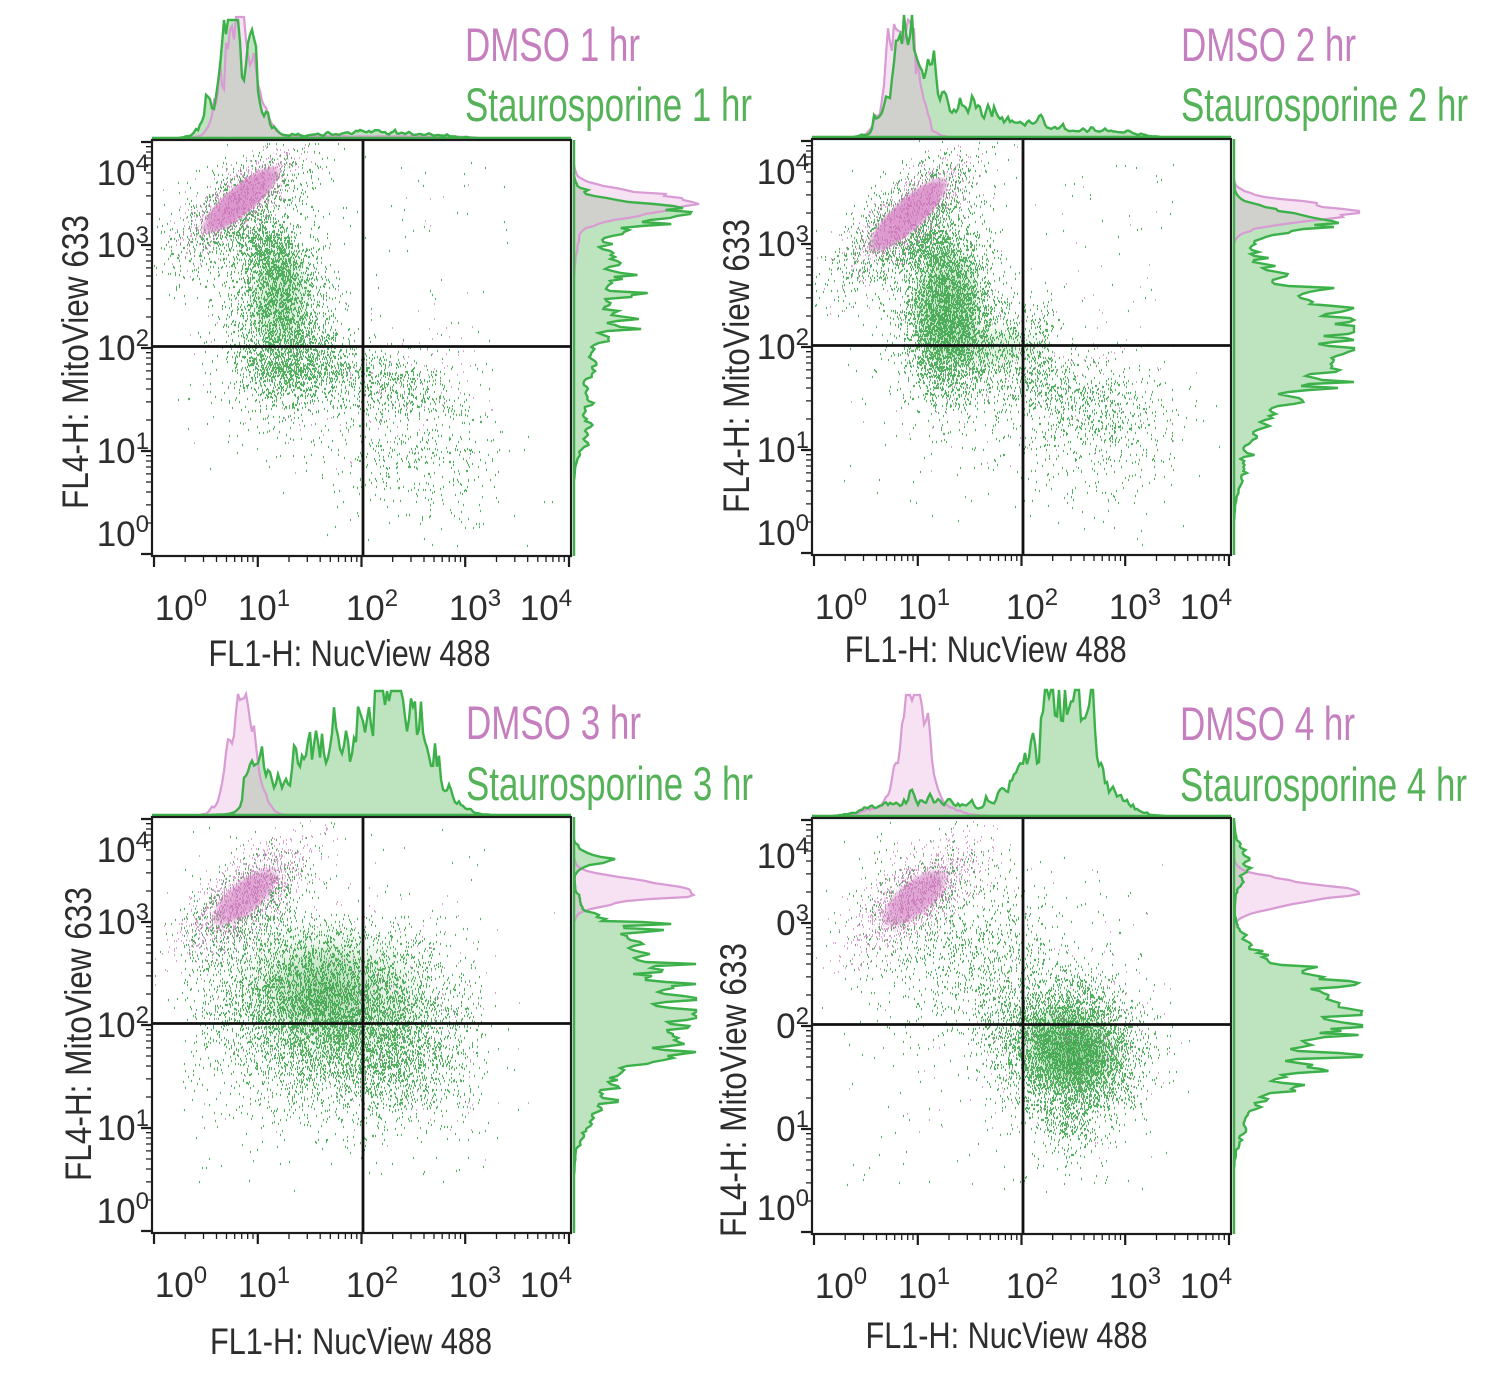 Image resolution: width=1497 pixels, height=1380 pixels. What do you see at coordinates (792, 1127) in the screenshot?
I see `svg-text: 01` at bounding box center [792, 1127].